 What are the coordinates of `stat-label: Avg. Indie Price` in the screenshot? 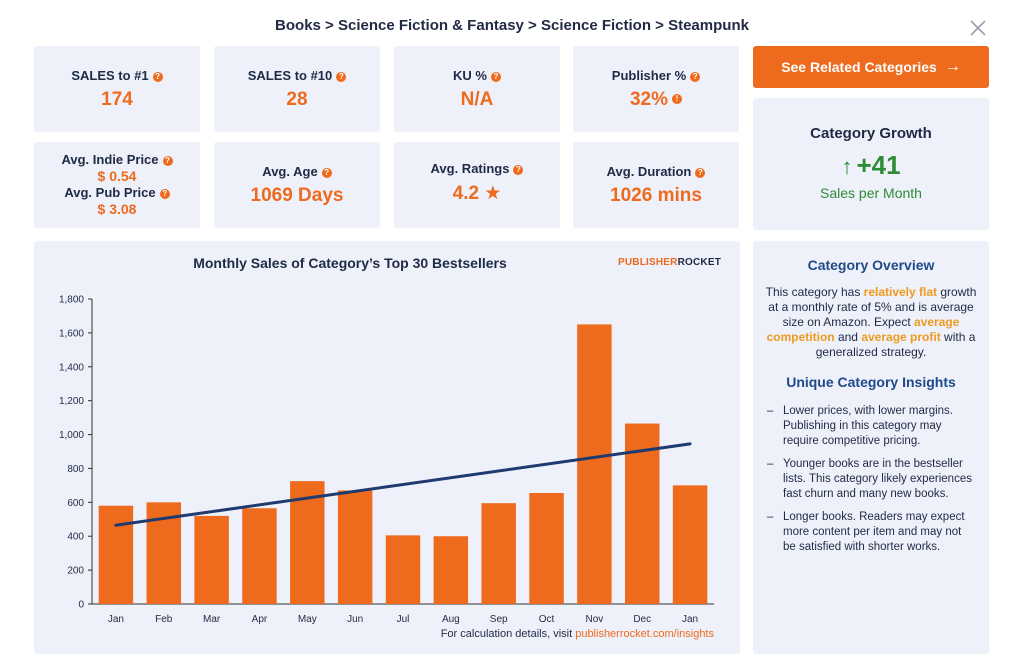 It's located at (110, 159).